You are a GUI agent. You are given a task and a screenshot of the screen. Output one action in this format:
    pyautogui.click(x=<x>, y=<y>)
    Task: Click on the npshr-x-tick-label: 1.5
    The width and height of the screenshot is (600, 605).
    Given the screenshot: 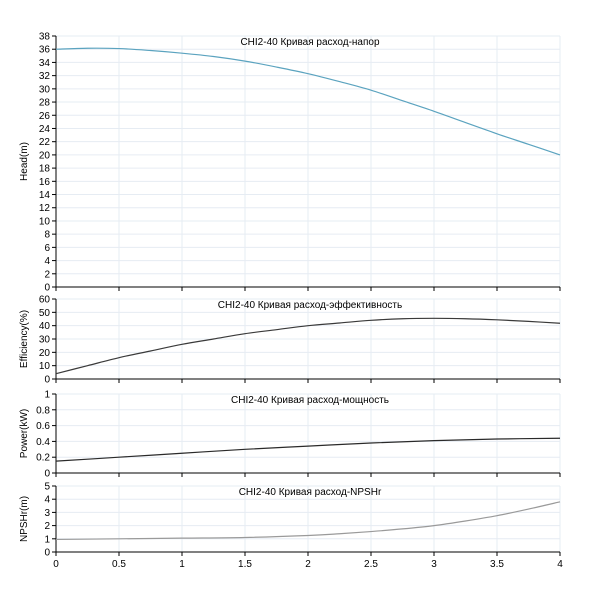 What is the action you would take?
    pyautogui.click(x=245, y=564)
    